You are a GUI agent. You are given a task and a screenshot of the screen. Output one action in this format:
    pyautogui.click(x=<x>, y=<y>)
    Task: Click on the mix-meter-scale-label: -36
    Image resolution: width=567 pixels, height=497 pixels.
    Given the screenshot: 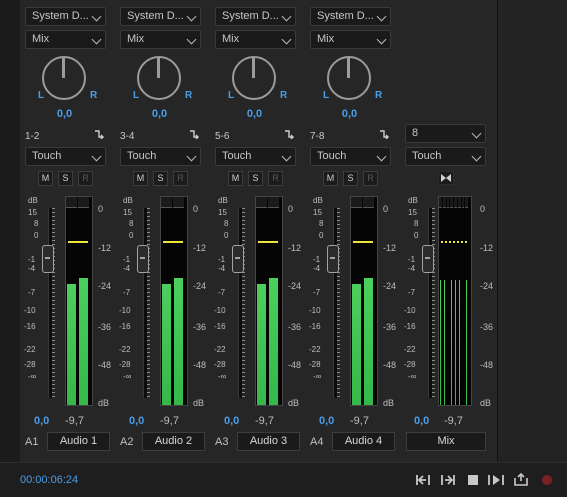 What is the action you would take?
    pyautogui.click(x=487, y=327)
    